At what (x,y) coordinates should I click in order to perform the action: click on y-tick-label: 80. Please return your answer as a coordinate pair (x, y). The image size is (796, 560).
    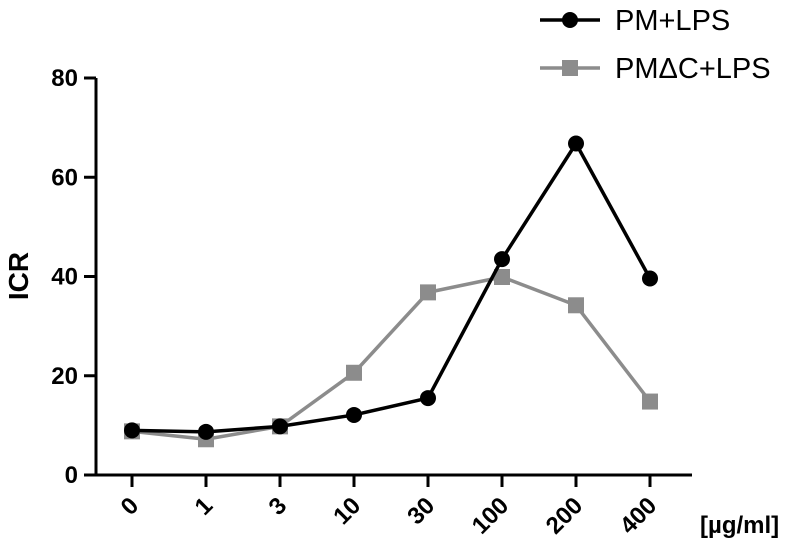
    Looking at the image, I should click on (64, 78).